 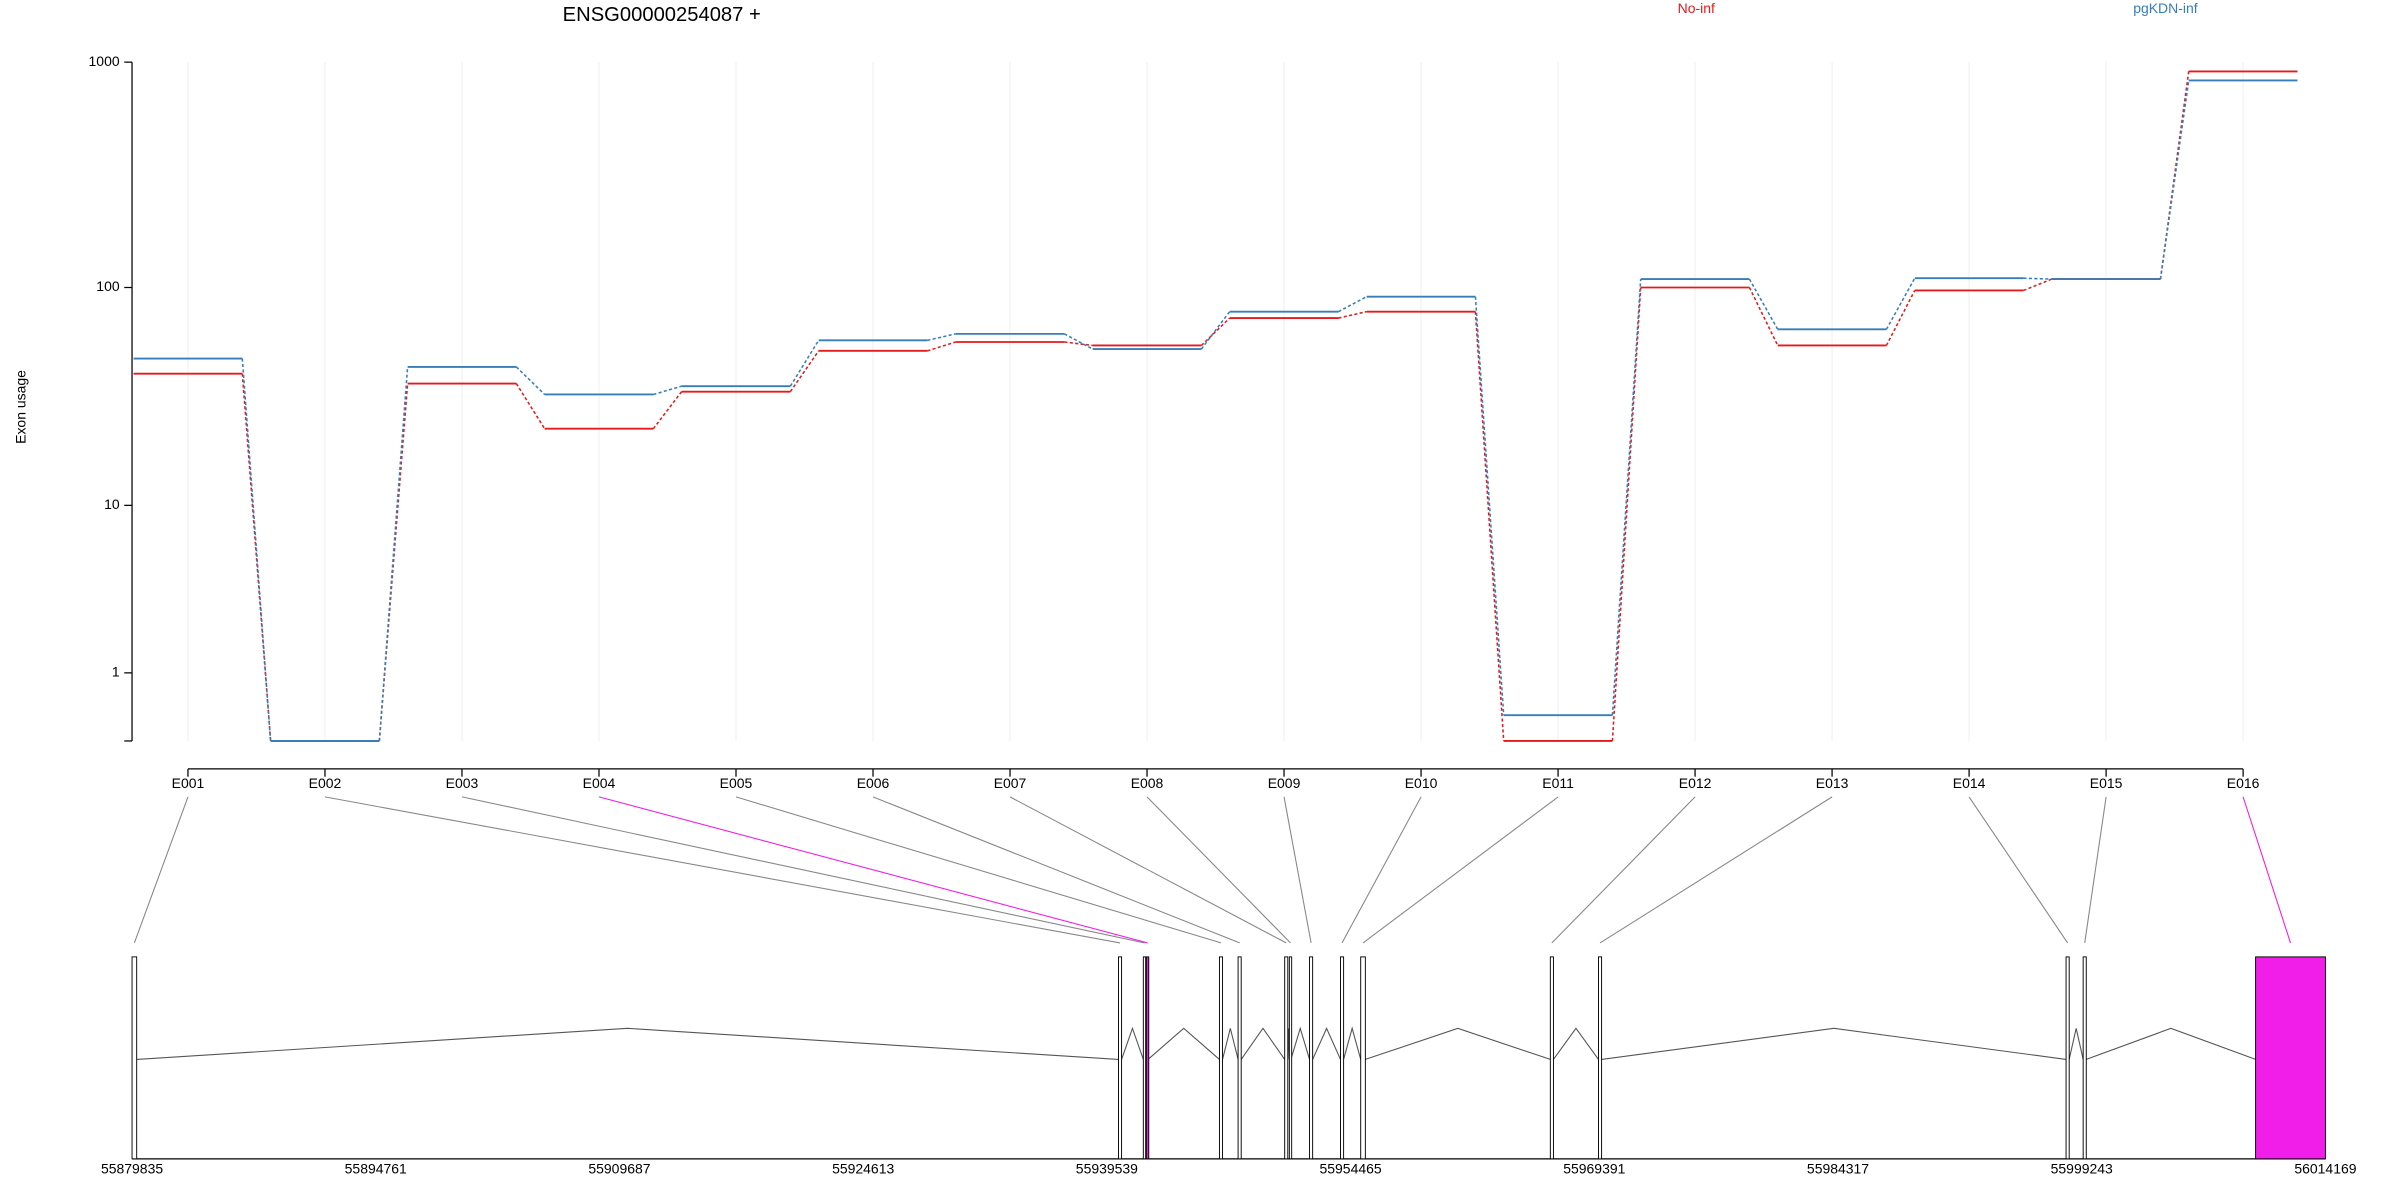 What do you see at coordinates (2243, 783) in the screenshot?
I see `x-tick-label: E016` at bounding box center [2243, 783].